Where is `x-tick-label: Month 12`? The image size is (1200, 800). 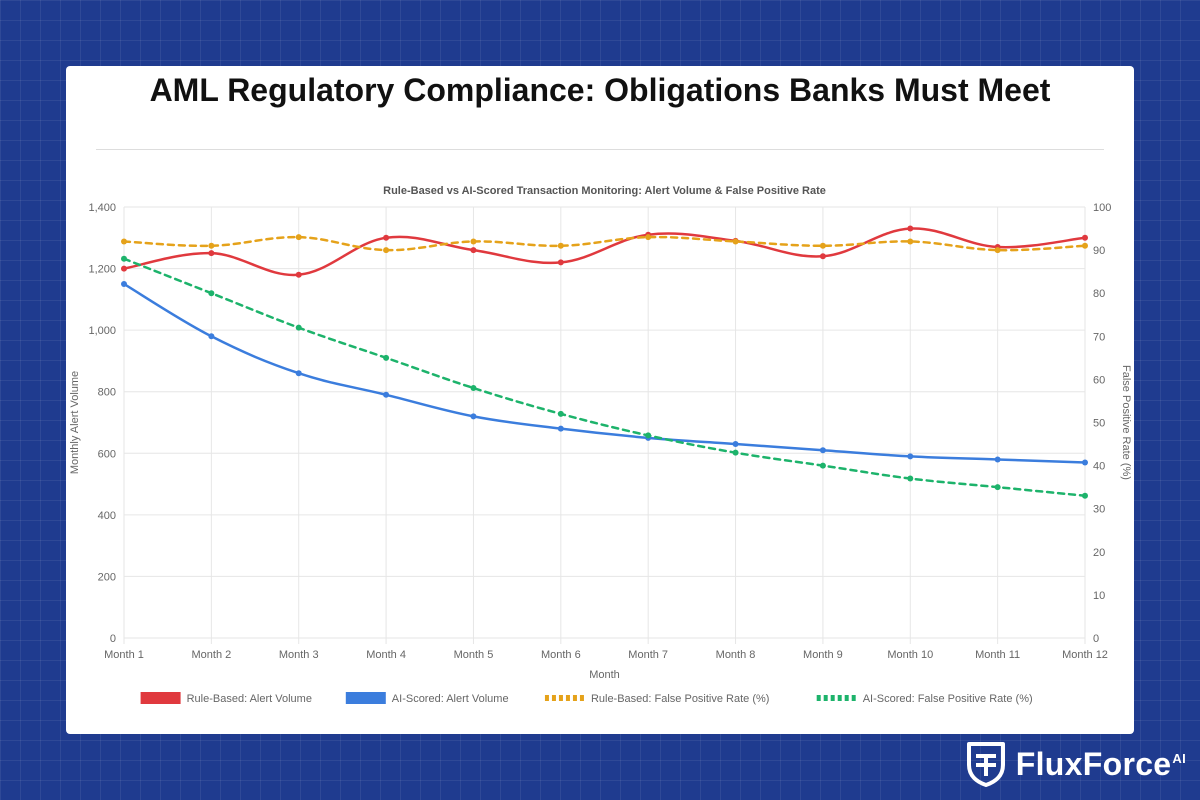
x-tick-label: Month 12 is located at coordinates (1085, 655).